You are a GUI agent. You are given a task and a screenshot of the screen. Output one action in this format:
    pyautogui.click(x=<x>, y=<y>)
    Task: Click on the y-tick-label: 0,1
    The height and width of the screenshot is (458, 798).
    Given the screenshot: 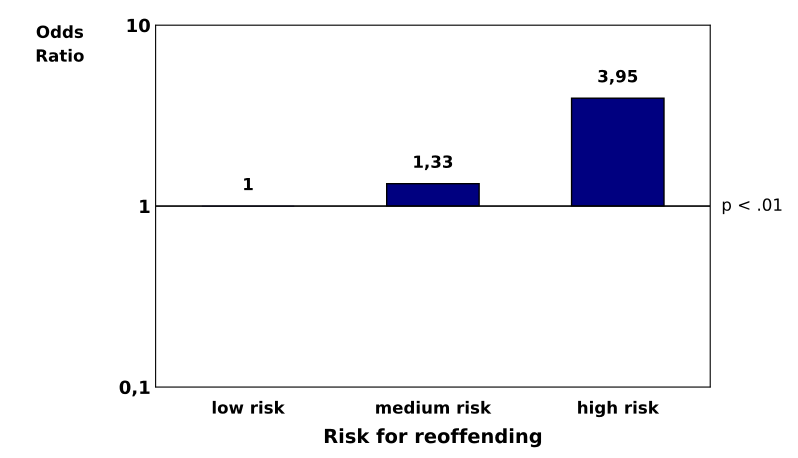 What is the action you would take?
    pyautogui.click(x=135, y=388)
    